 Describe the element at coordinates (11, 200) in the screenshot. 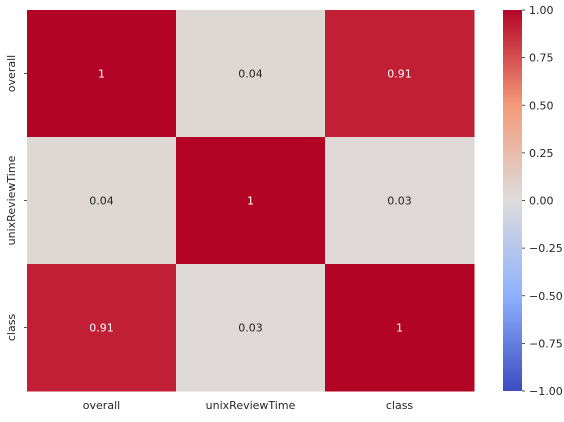

I see `y-tick-label: unixReviewTime` at that location.